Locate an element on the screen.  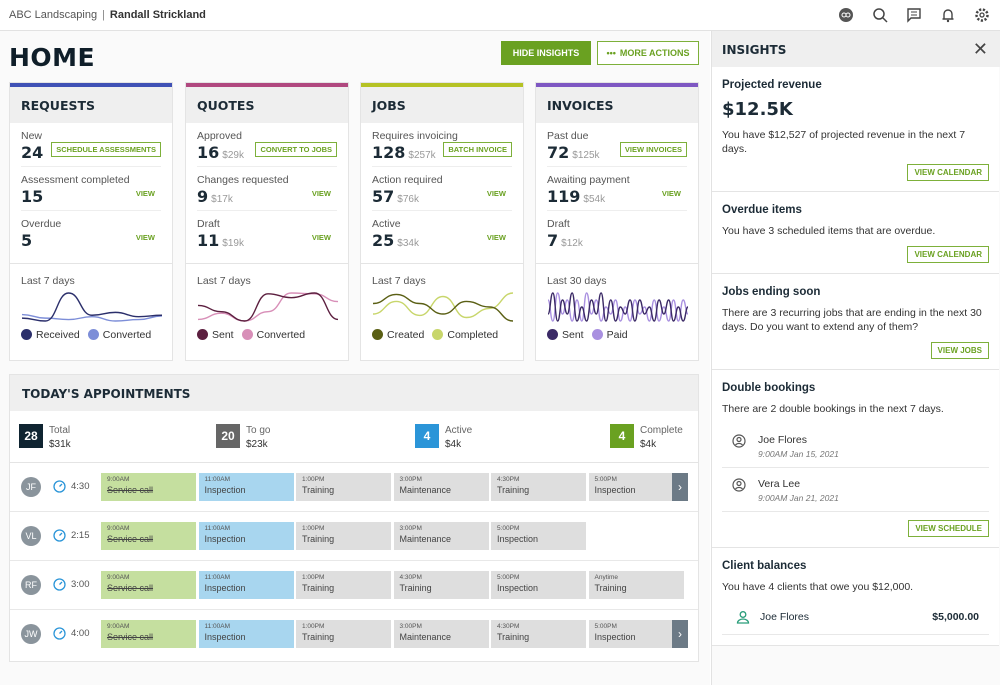
appointment-summary-complete: 4 Complete $4k is located at coordinates (646, 438).